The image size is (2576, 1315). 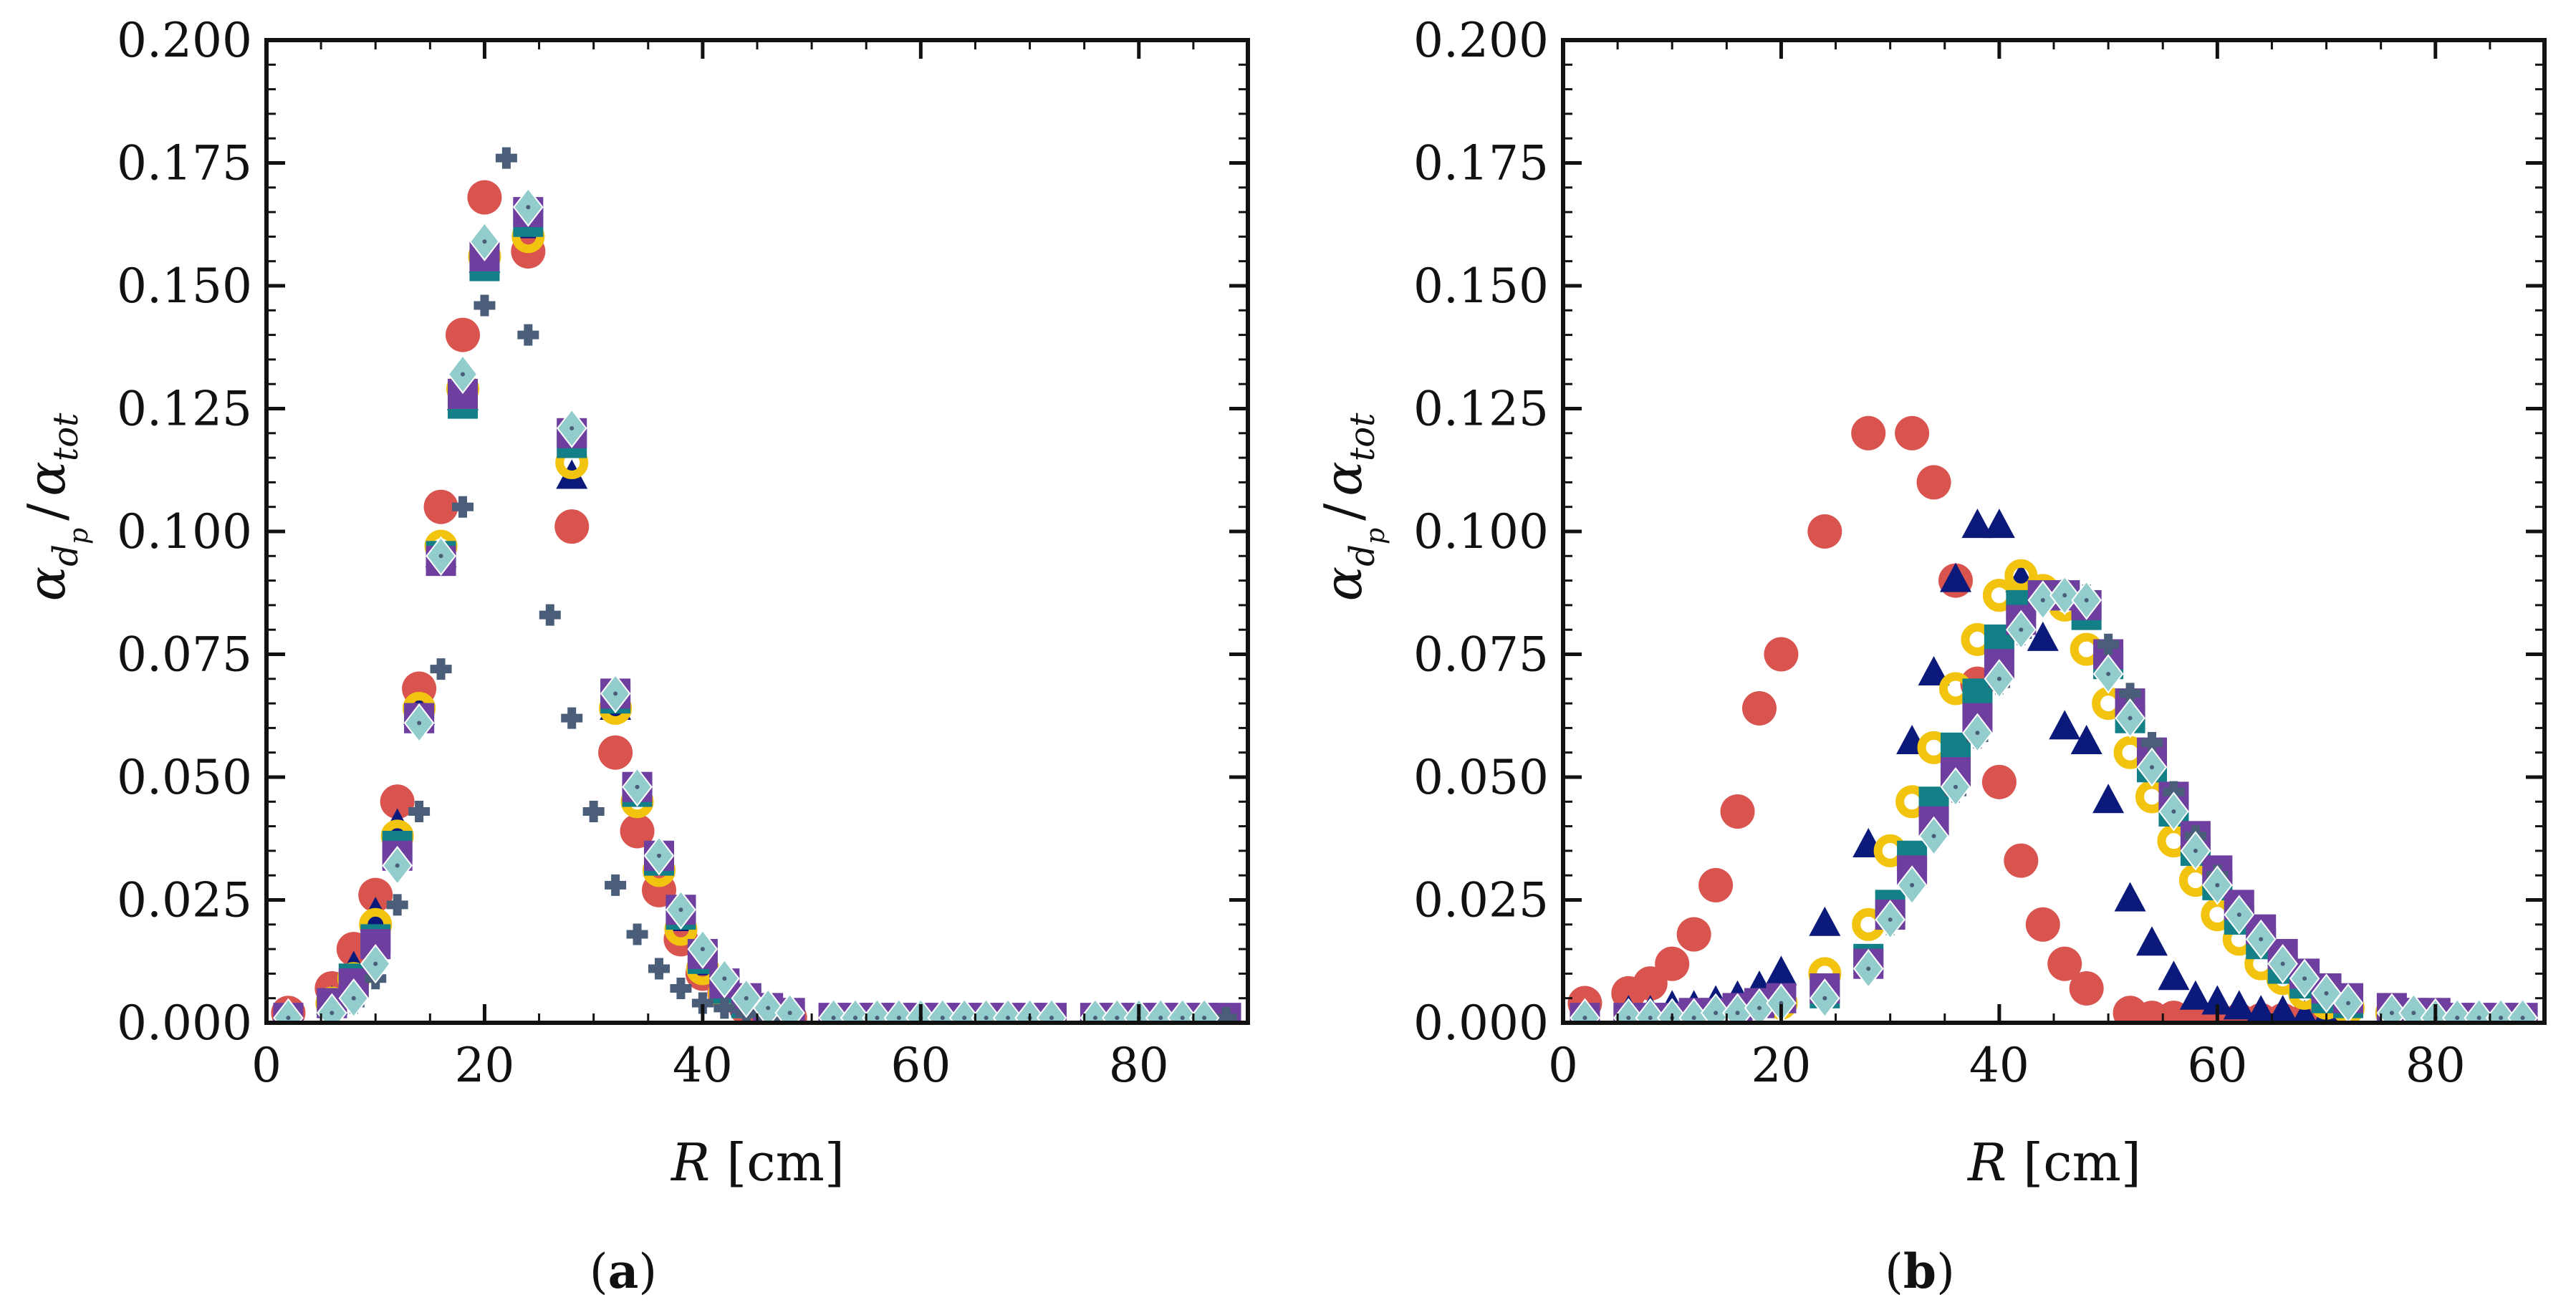 I want to click on ylabel-num: α, so click(x=47, y=584).